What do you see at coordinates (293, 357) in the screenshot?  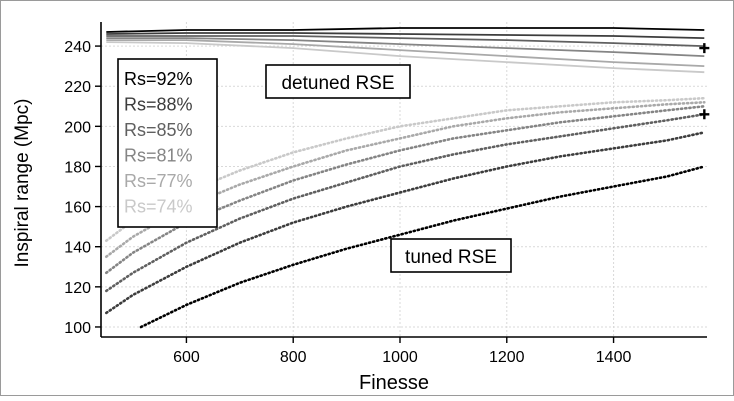 I see `x-tick-label: 800` at bounding box center [293, 357].